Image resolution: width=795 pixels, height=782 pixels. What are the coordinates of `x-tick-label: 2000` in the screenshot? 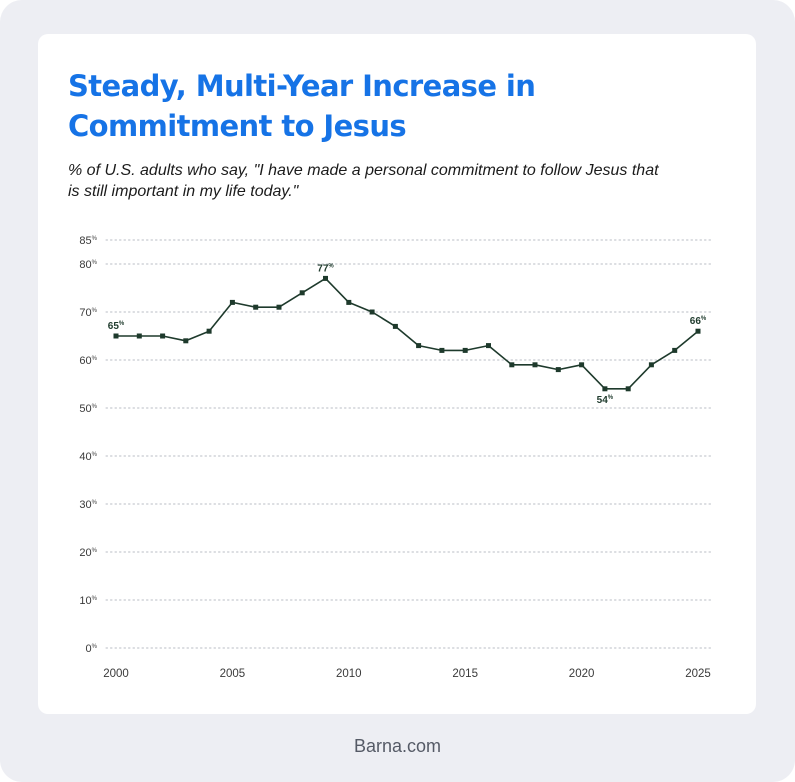 It's located at (116, 674).